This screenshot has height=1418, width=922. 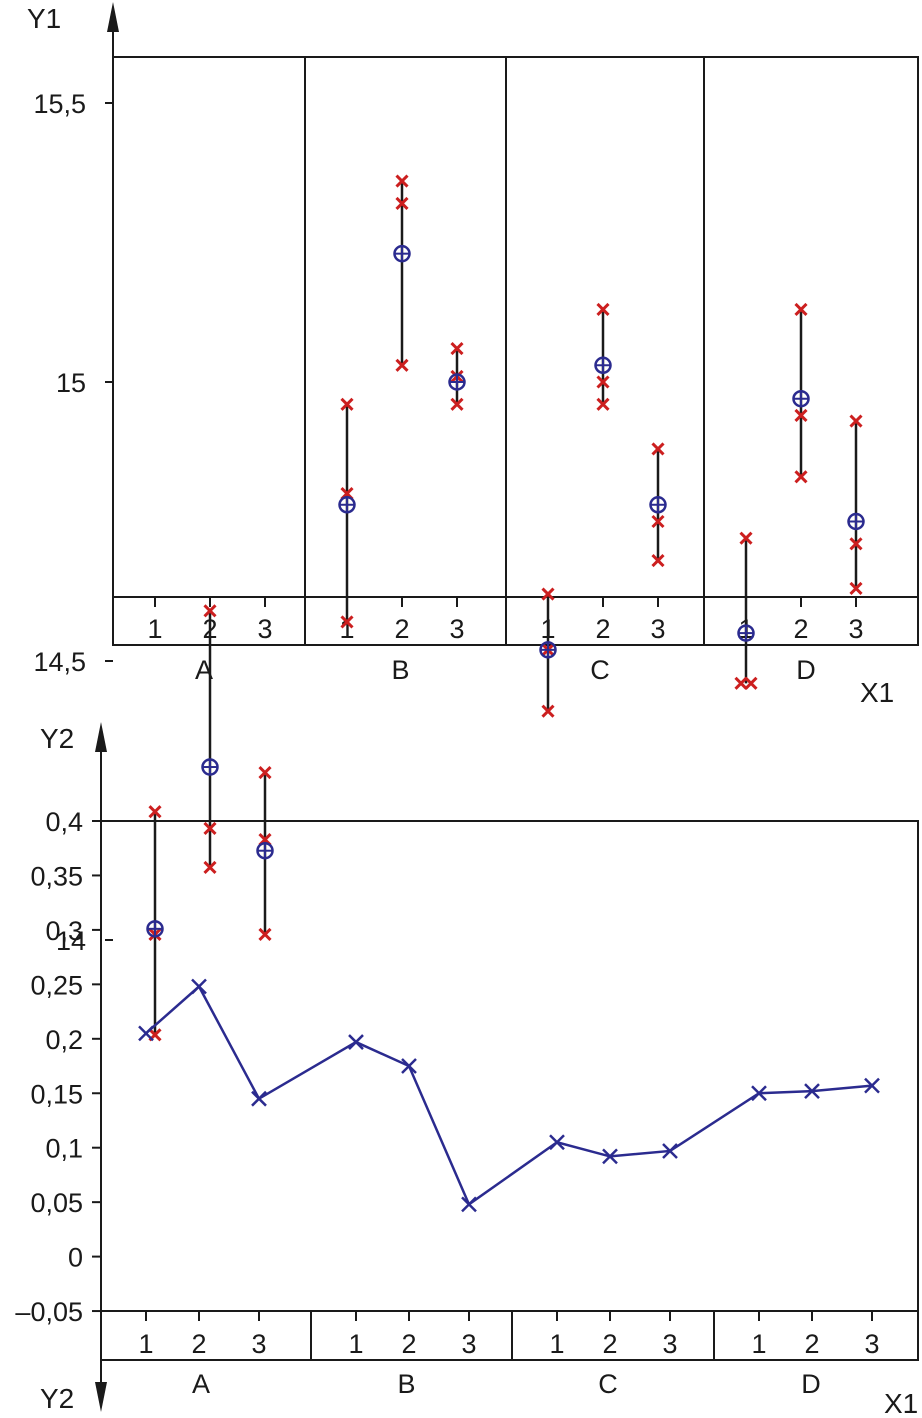 I want to click on y-tick-label: 0,3, so click(x=64, y=931).